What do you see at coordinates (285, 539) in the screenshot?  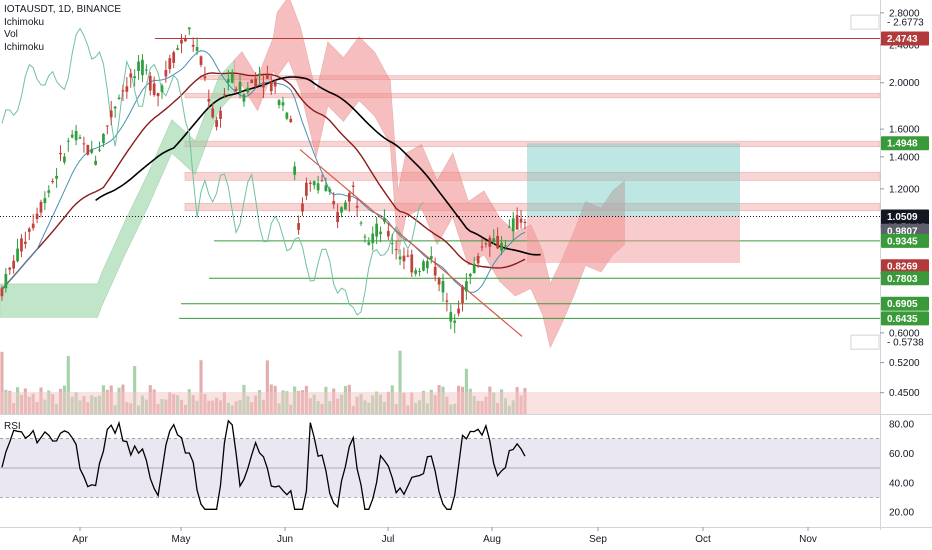 I see `time-tick-label: Jun` at bounding box center [285, 539].